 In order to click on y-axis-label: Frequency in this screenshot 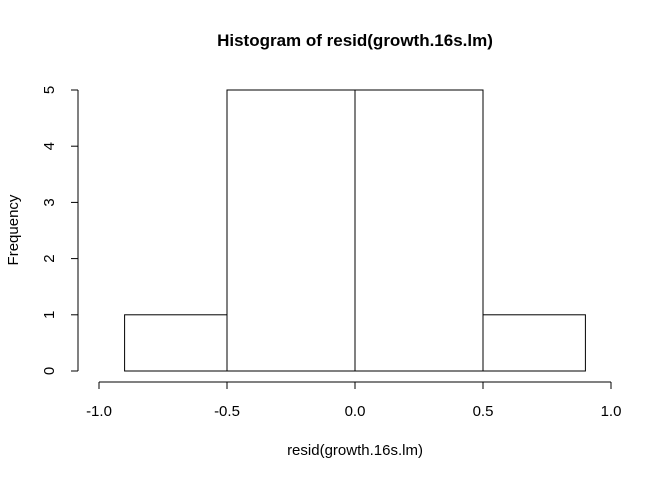, I will do `click(13, 229)`.